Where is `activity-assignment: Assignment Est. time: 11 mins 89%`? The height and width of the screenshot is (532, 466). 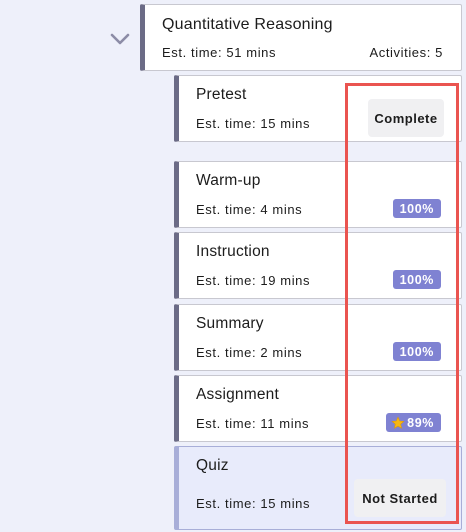 activity-assignment: Assignment Est. time: 11 mins 89% is located at coordinates (318, 408).